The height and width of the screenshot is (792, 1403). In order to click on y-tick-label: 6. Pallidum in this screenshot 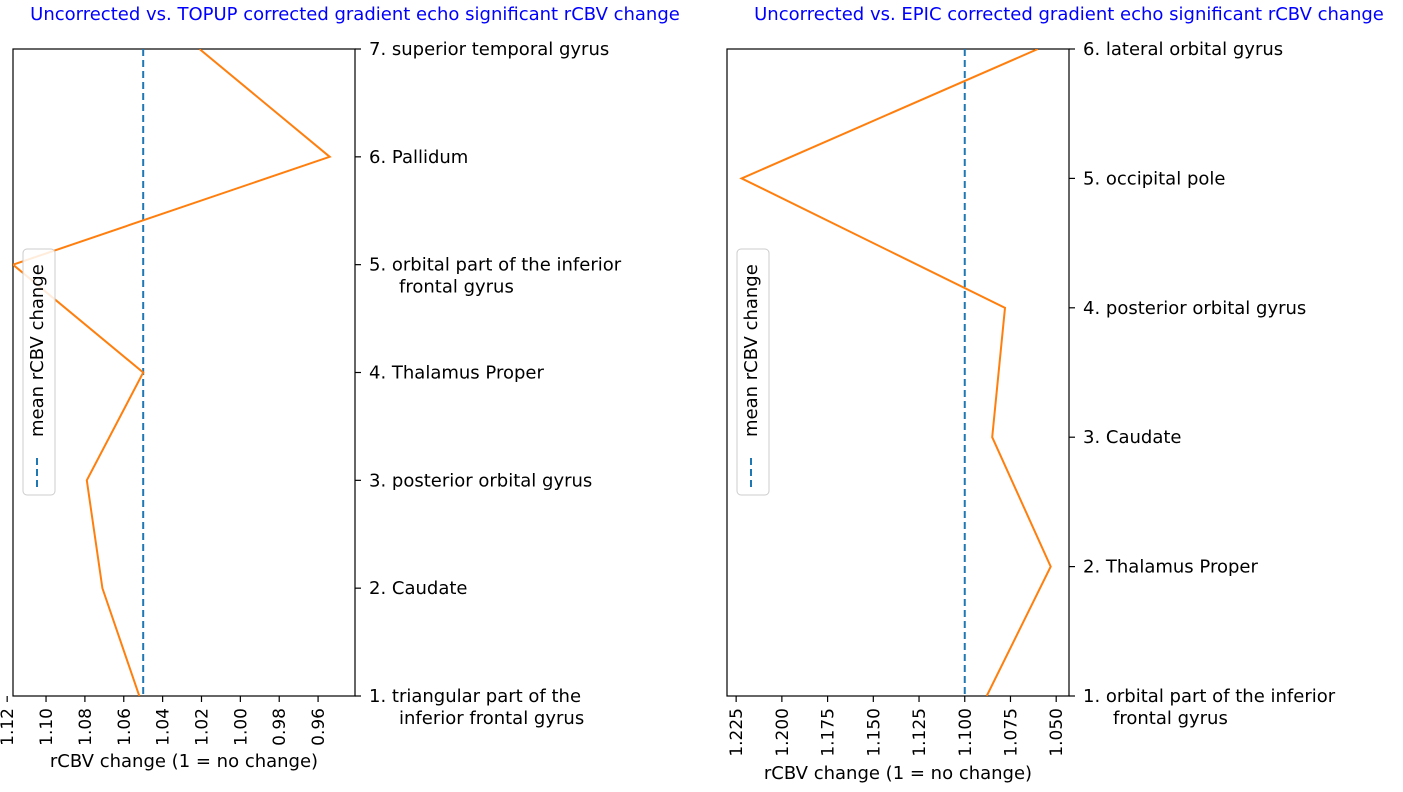, I will do `click(418, 157)`.